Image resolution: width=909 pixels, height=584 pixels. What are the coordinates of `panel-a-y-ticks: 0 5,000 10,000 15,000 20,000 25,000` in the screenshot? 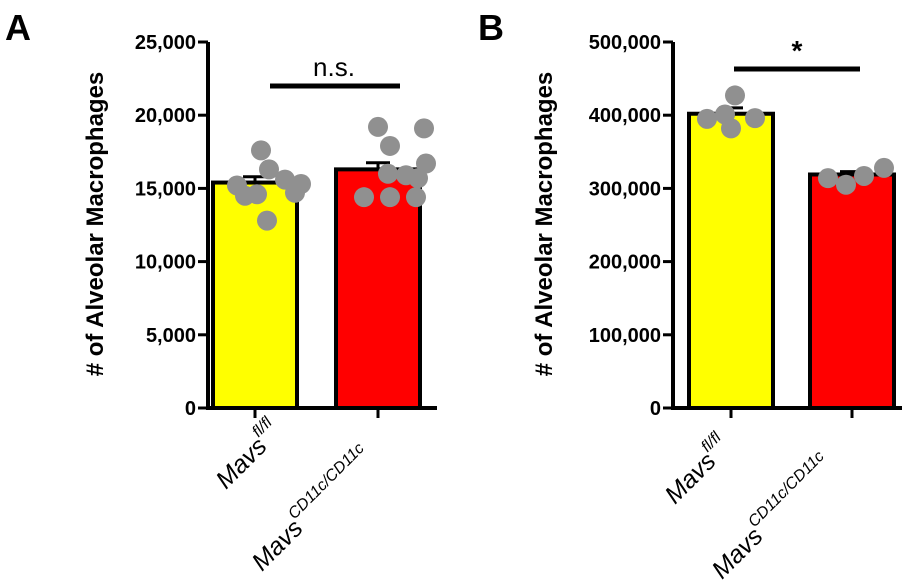 It's located at (171, 226).